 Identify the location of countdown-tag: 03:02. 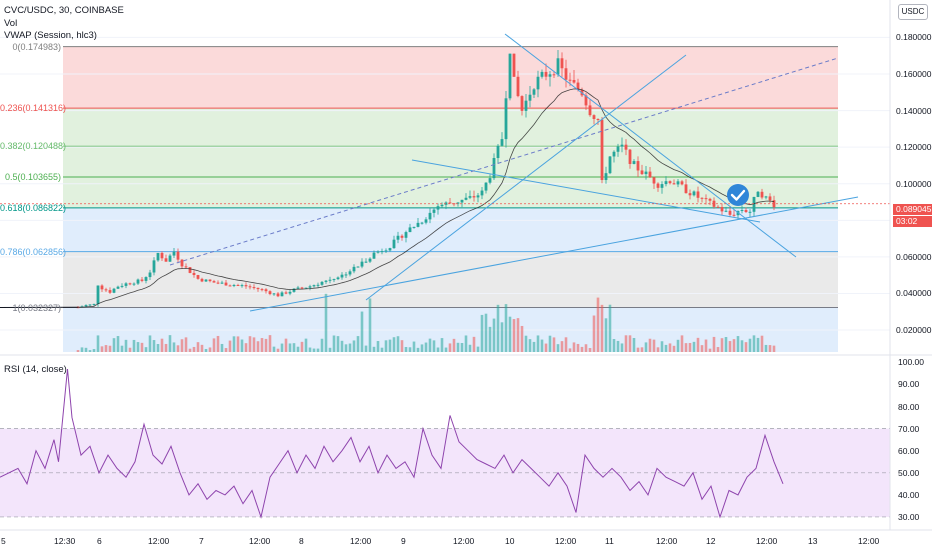
(912, 221).